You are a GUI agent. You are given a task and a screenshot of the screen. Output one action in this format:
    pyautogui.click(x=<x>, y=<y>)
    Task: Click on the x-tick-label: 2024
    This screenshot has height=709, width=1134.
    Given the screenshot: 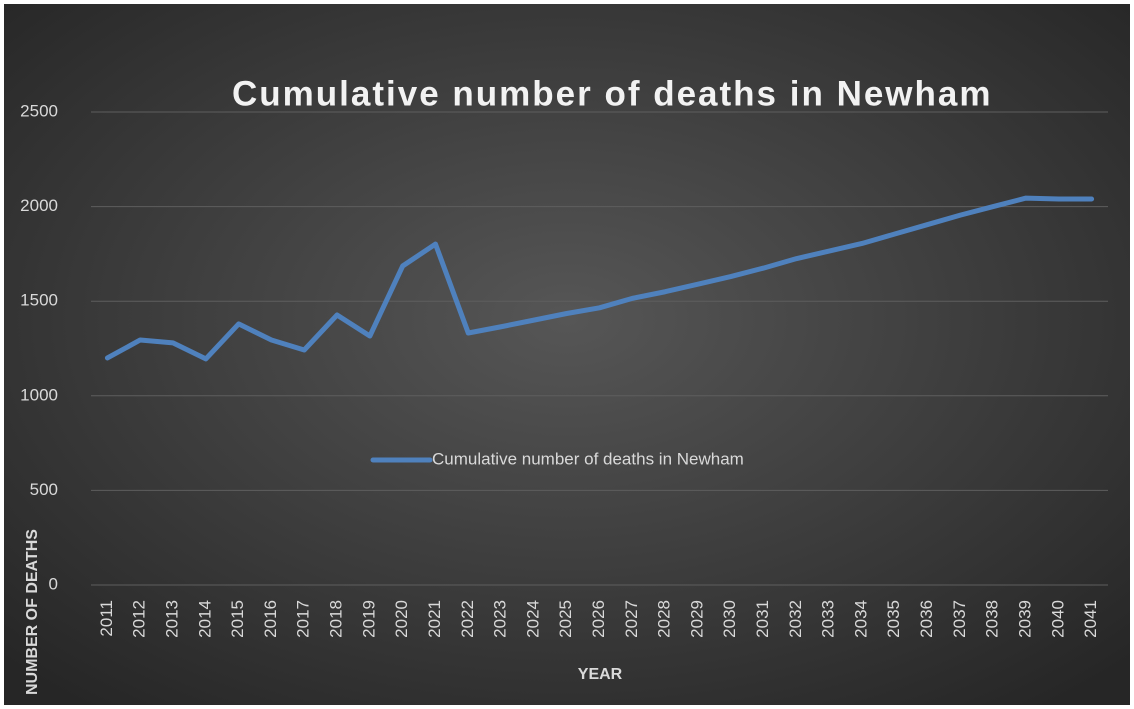 What is the action you would take?
    pyautogui.click(x=532, y=619)
    